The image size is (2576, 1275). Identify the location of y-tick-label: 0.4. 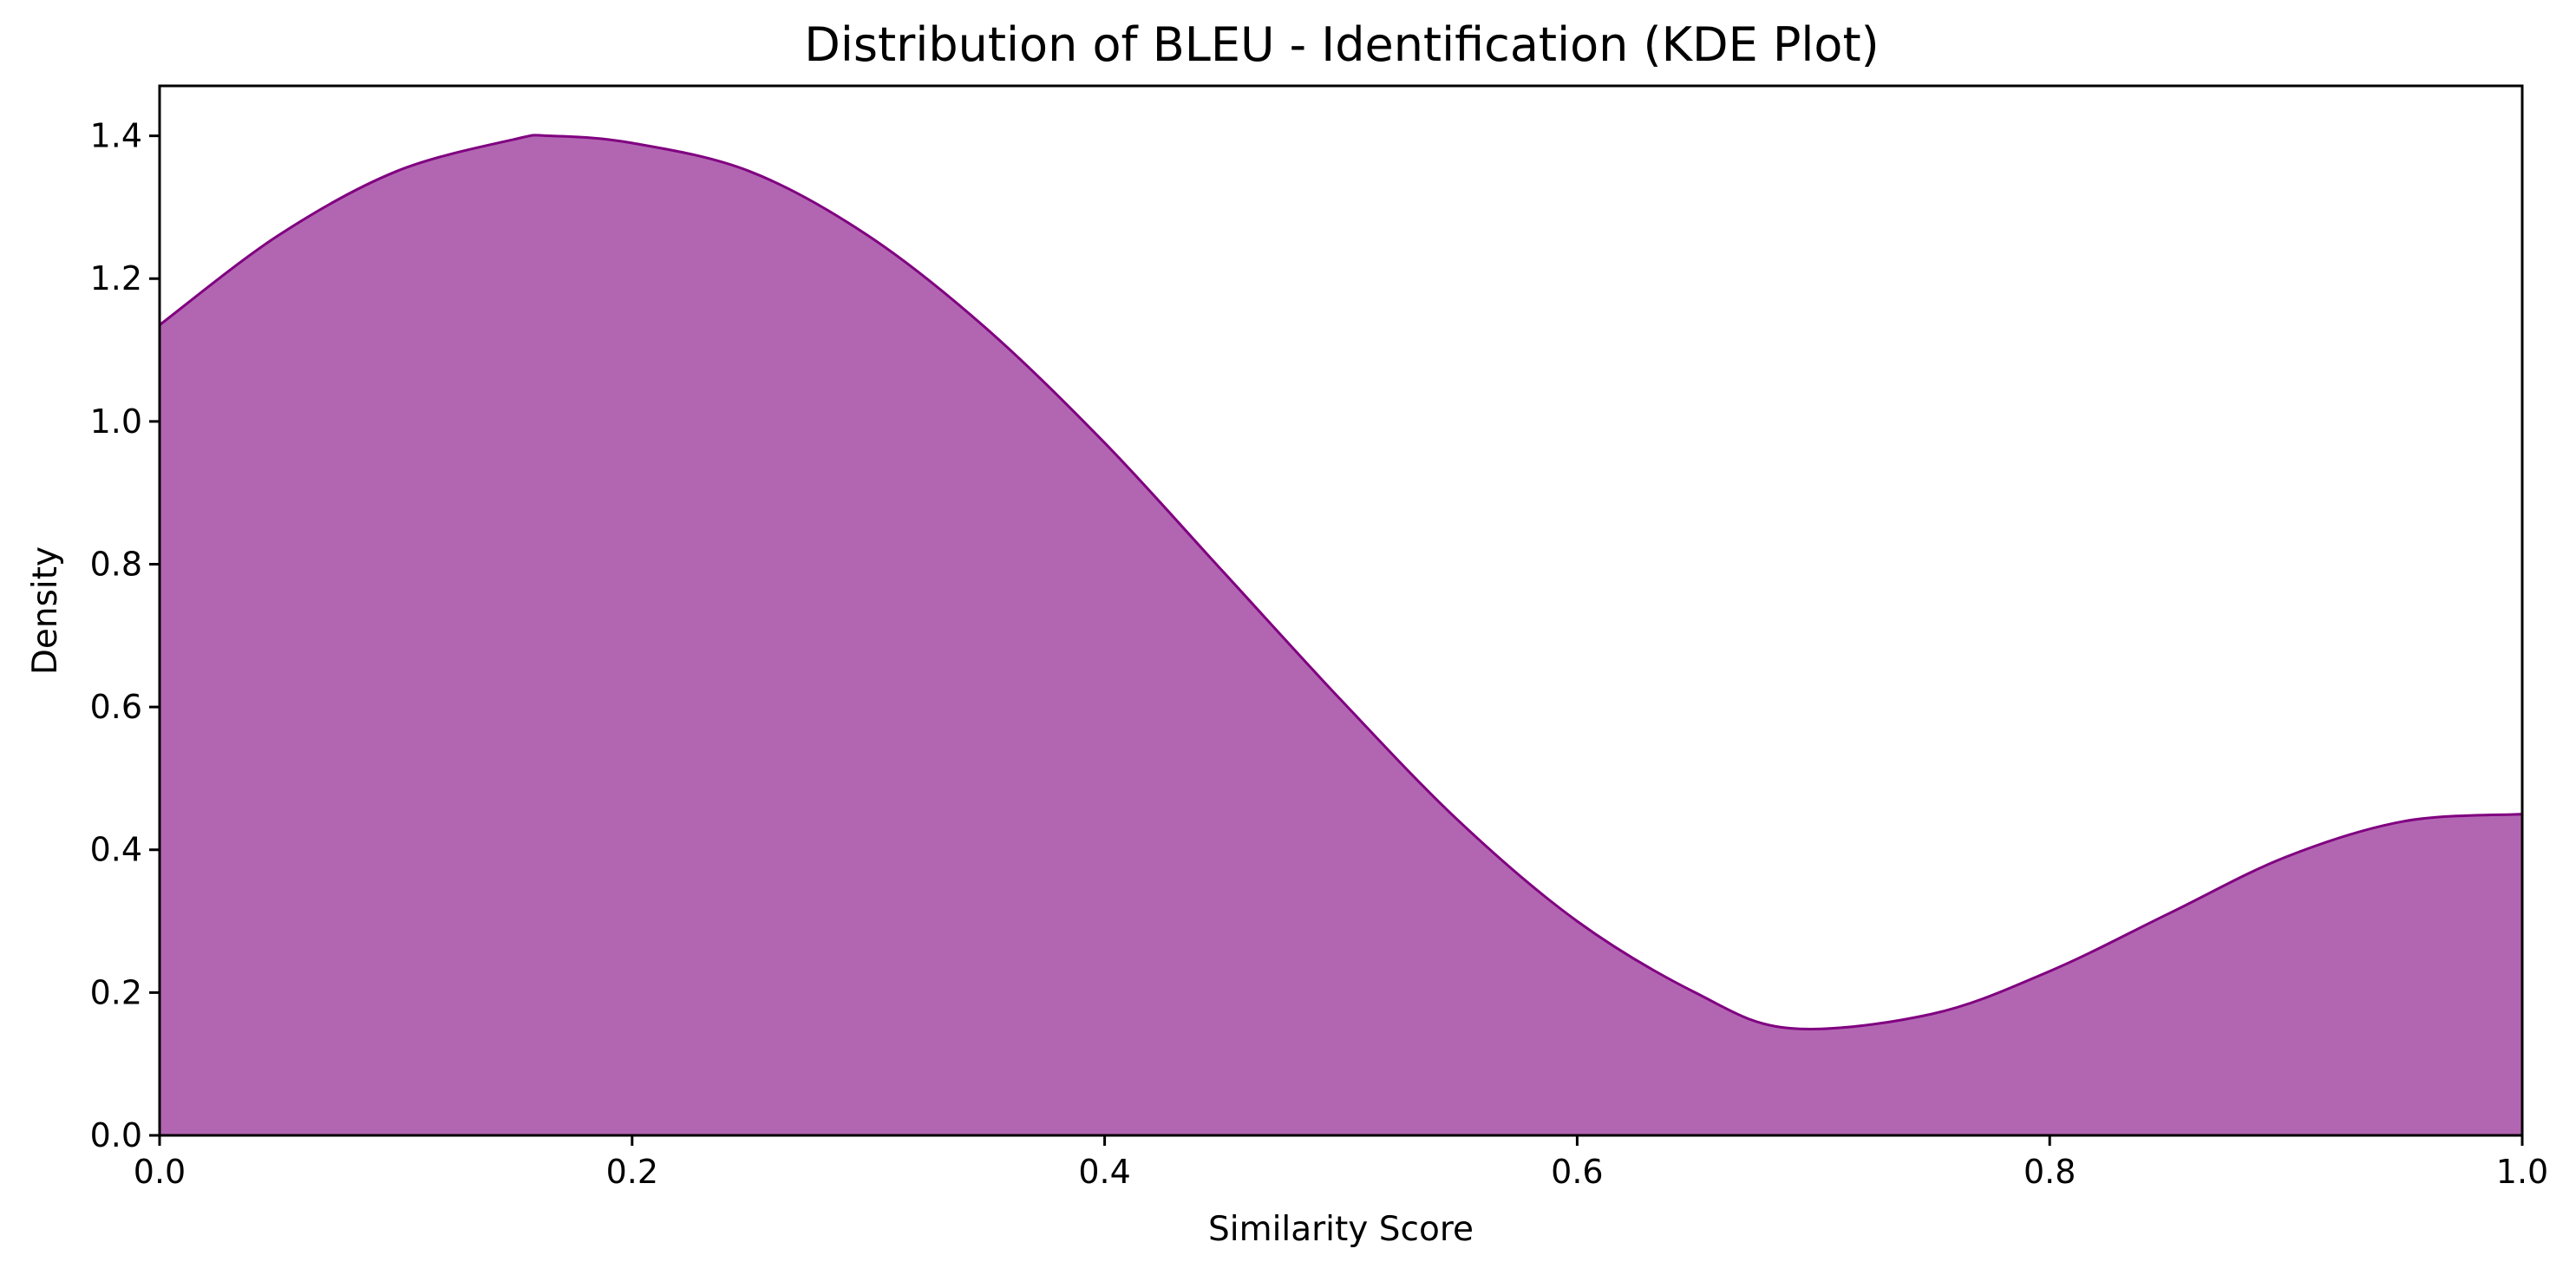
(116, 850).